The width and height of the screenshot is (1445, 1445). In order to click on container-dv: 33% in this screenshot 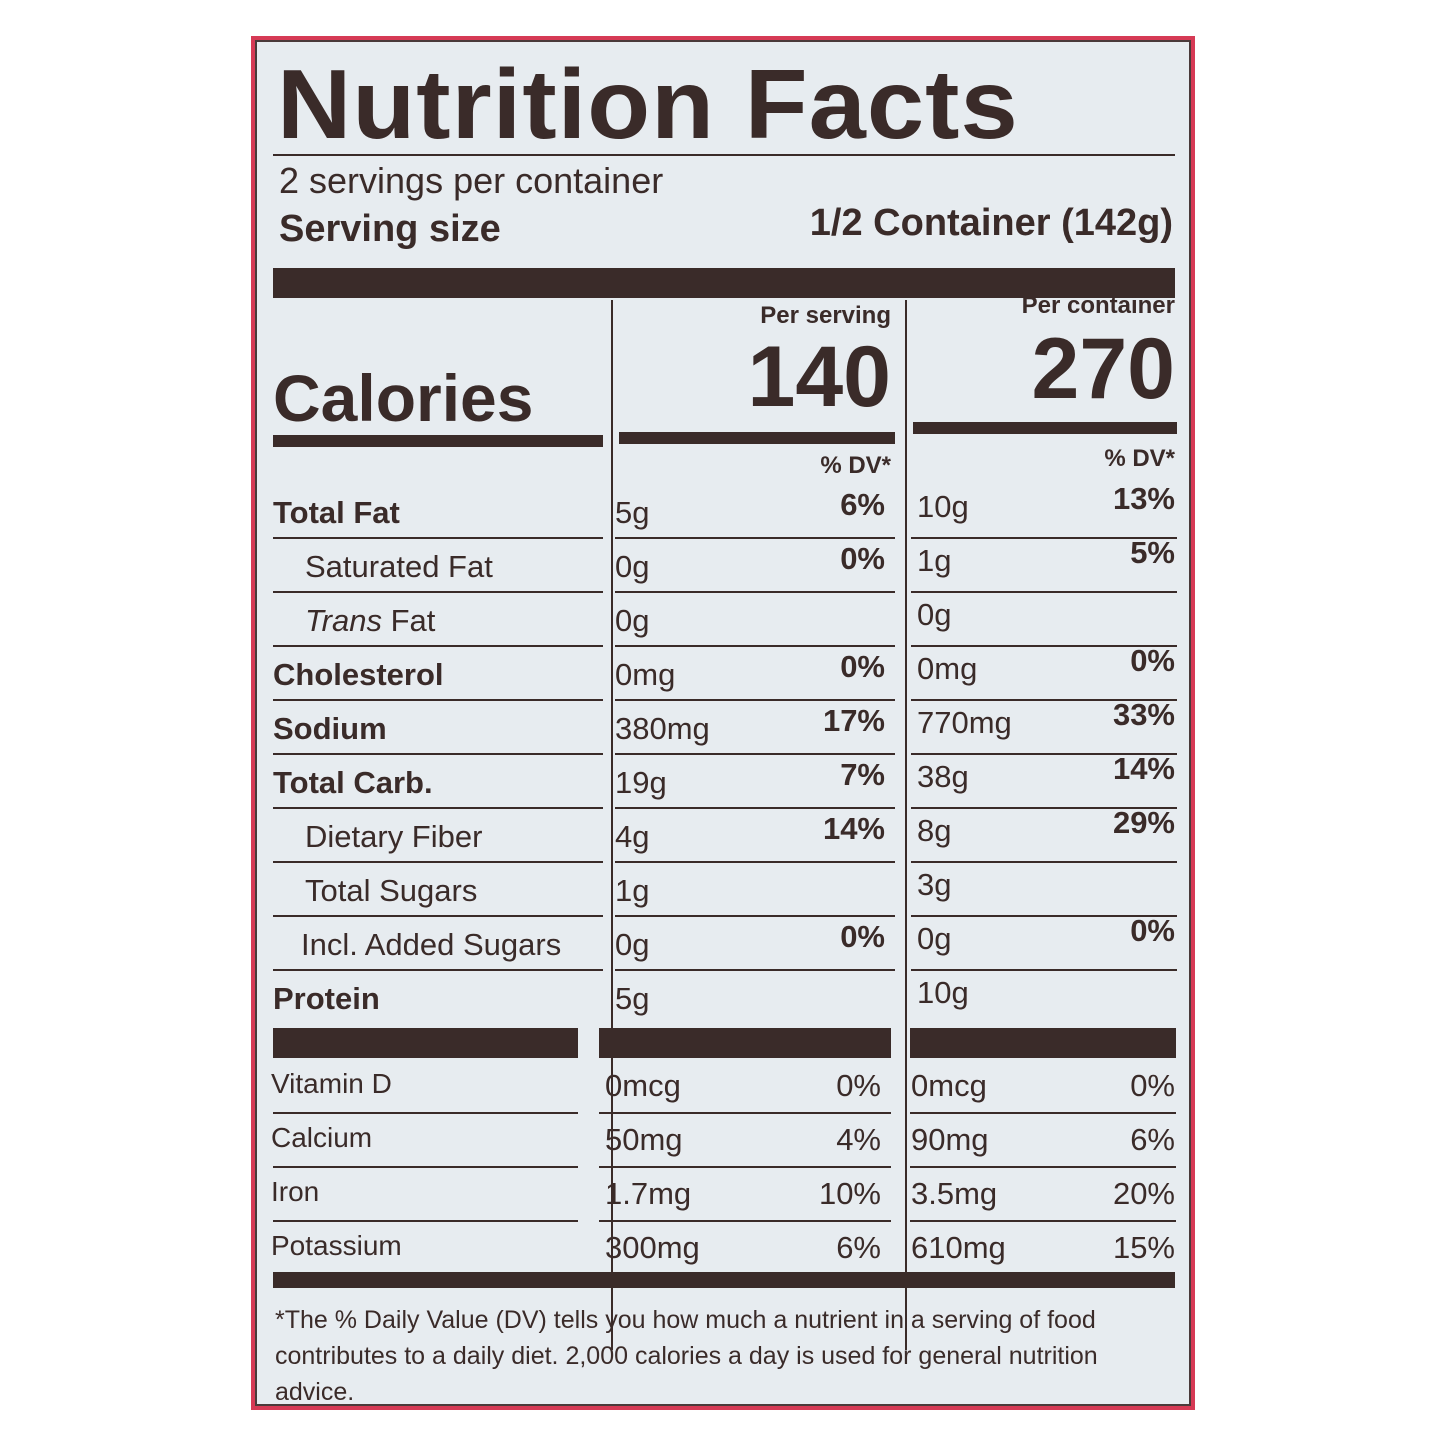, I will do `click(1143, 714)`.